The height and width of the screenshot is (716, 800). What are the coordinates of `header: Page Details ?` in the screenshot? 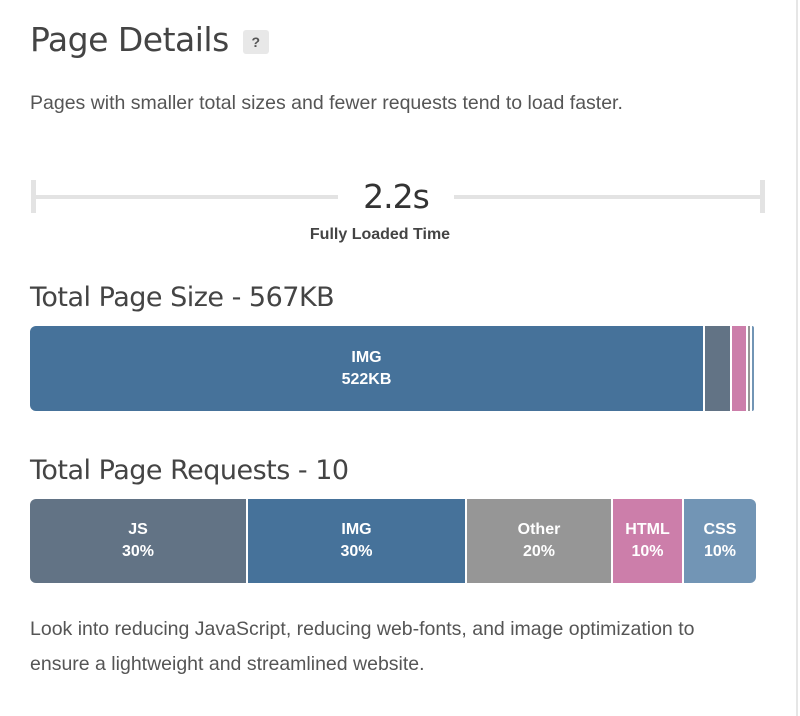 It's located at (149, 39).